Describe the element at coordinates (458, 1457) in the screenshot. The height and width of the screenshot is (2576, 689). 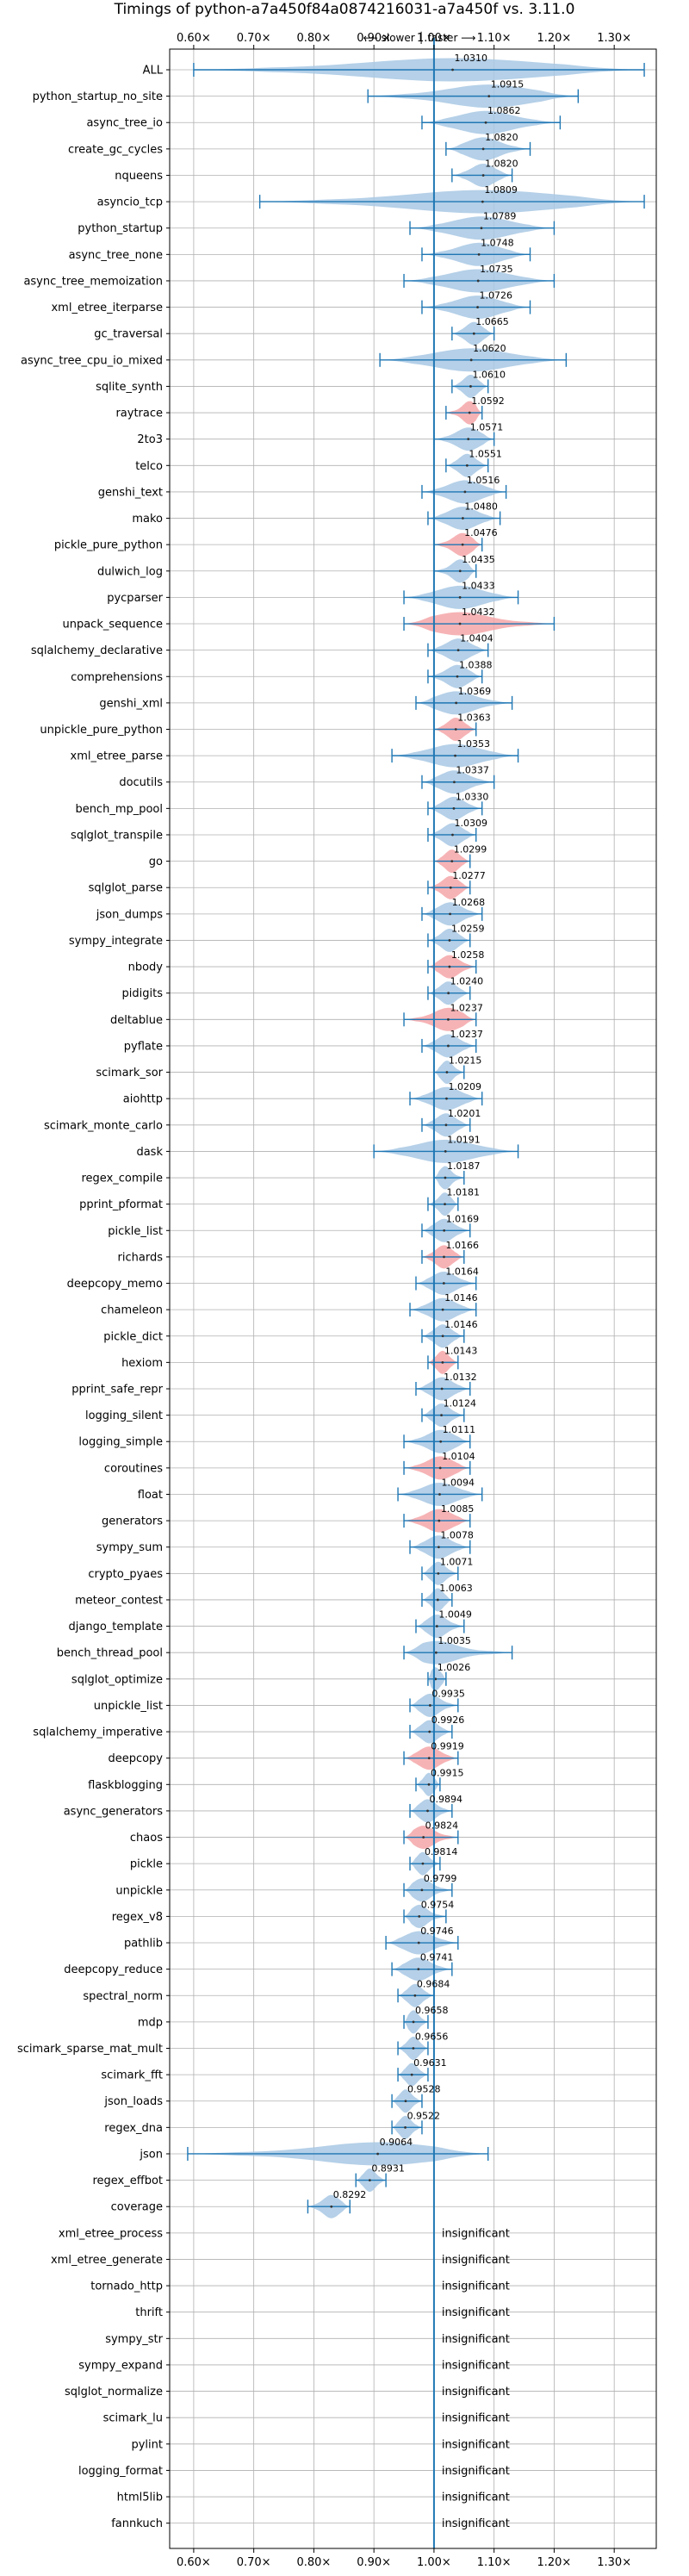
I see `value-label: 1.0104` at that location.